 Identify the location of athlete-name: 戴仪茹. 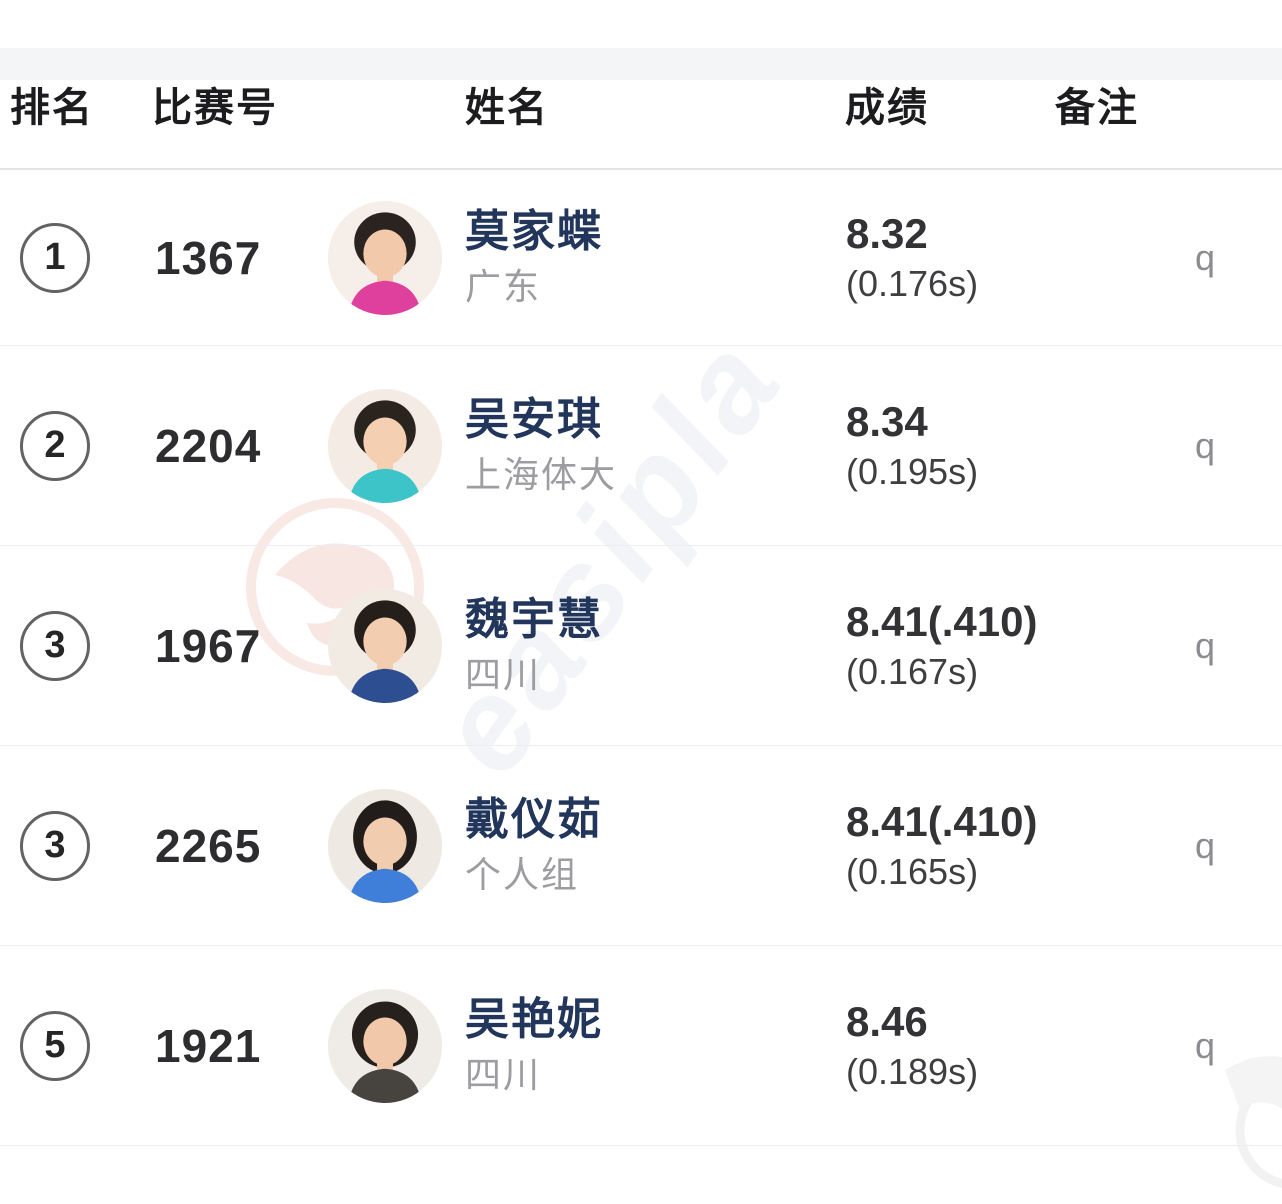
(534, 819).